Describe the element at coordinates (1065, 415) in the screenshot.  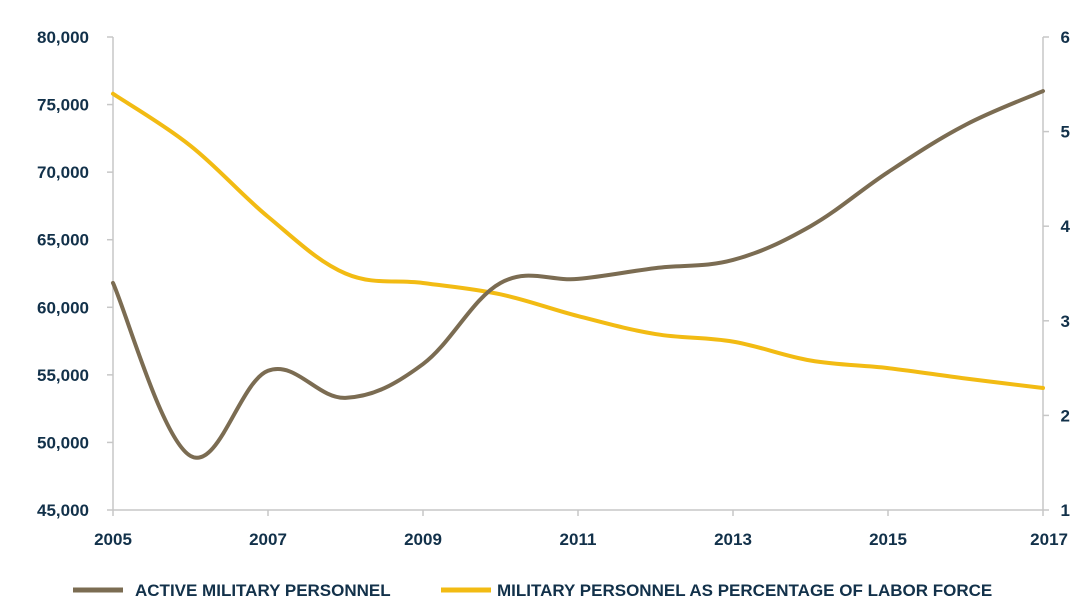
I see `y2-tick-label: 2` at that location.